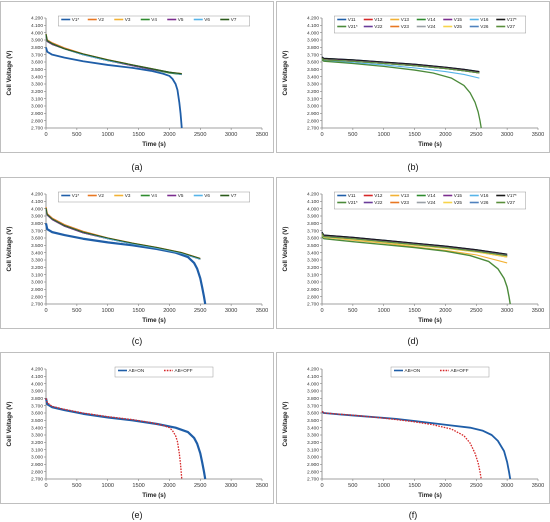 The width and height of the screenshot is (550, 522). Describe the element at coordinates (458, 19) in the screenshot. I see `legend-label: V15` at that location.